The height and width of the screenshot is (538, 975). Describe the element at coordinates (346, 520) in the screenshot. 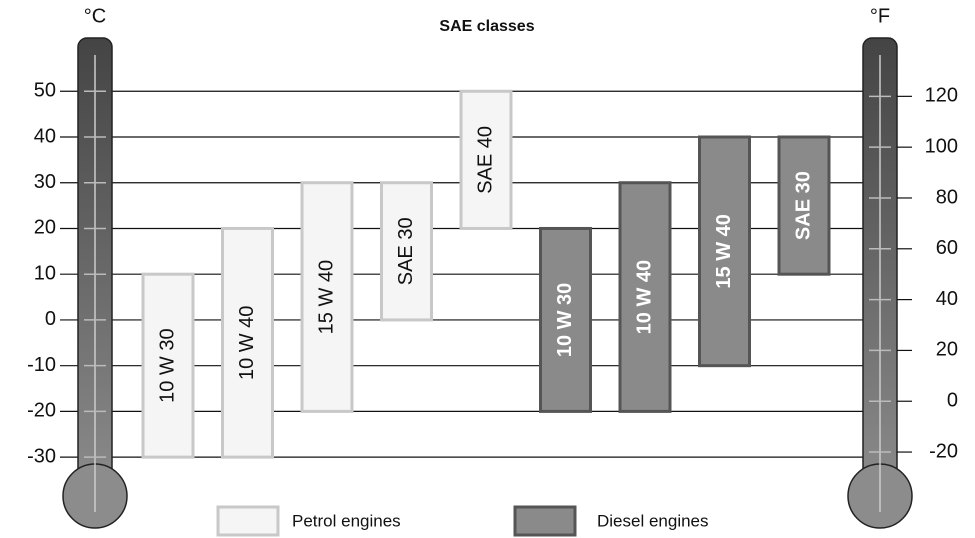

I see `legend-label: Petrol engines` at that location.